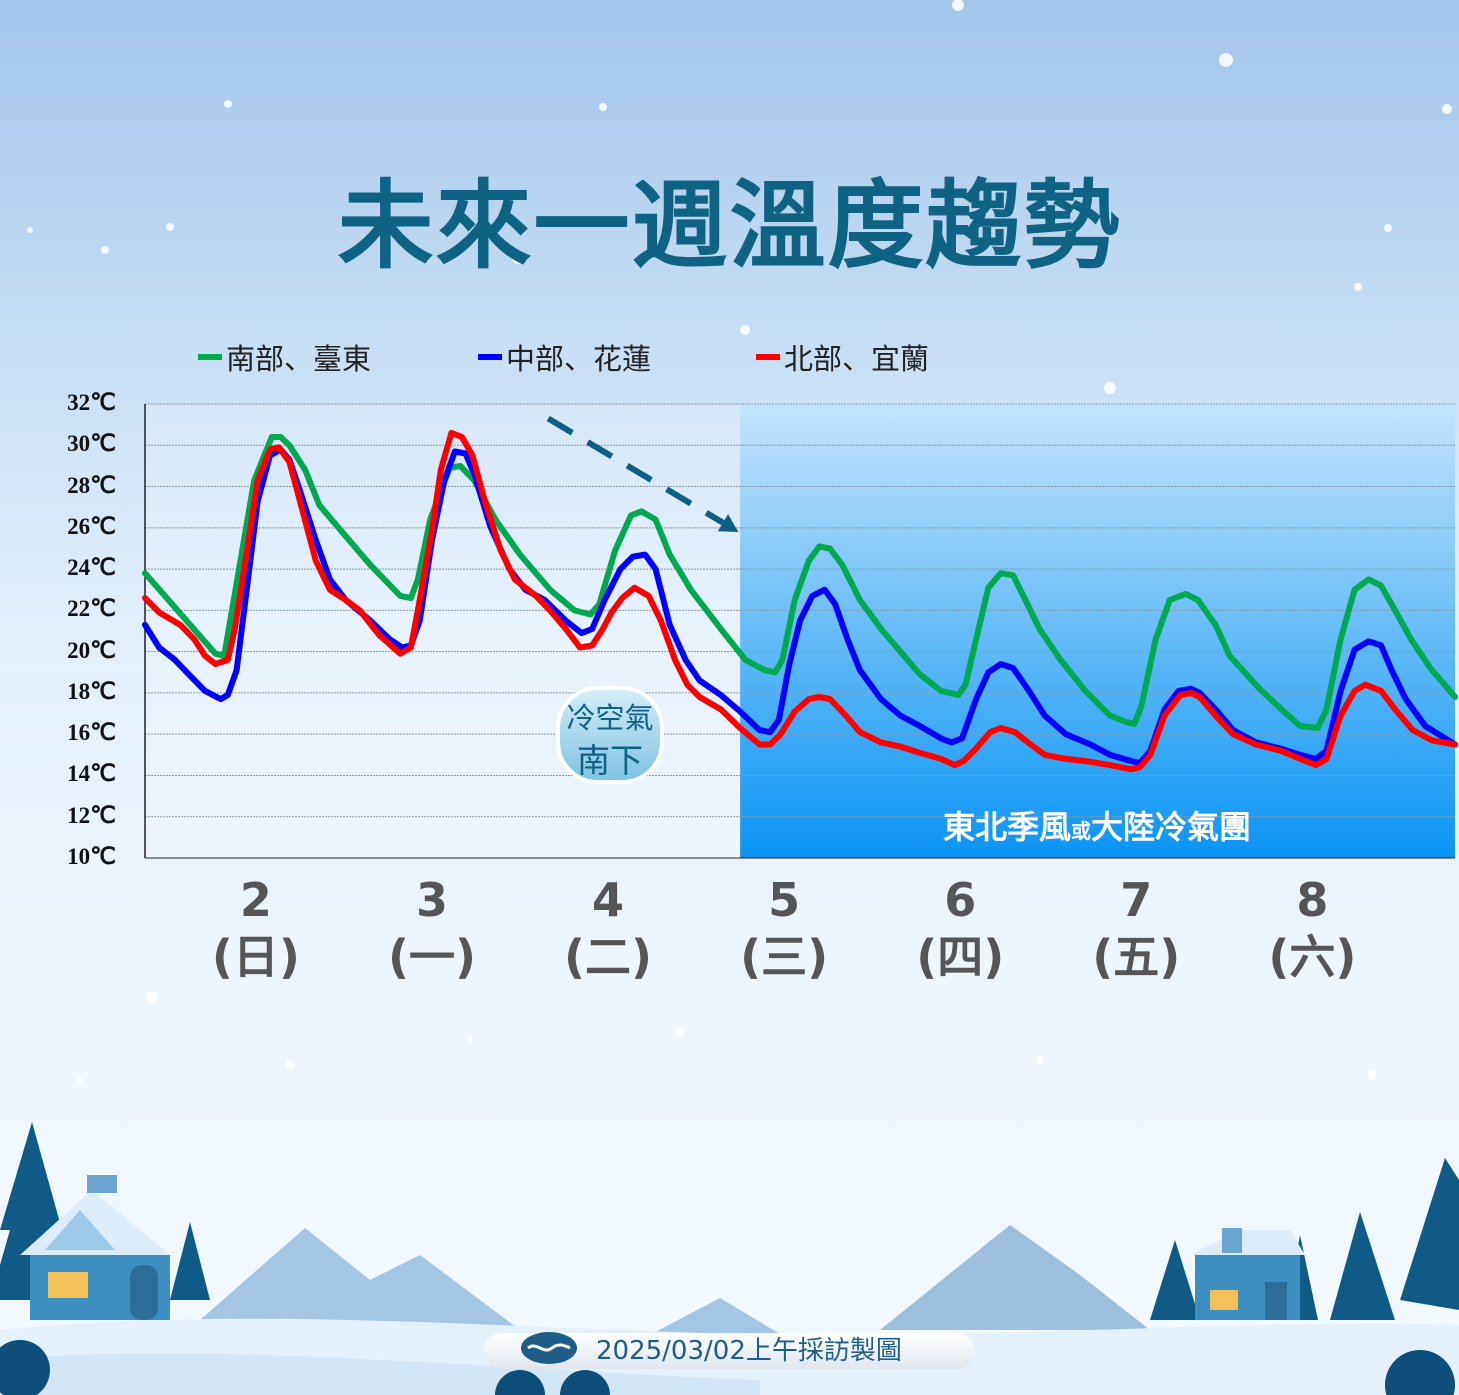 This screenshot has width=1459, height=1395. I want to click on legend-item-central: 中部、花蓮, so click(564, 357).